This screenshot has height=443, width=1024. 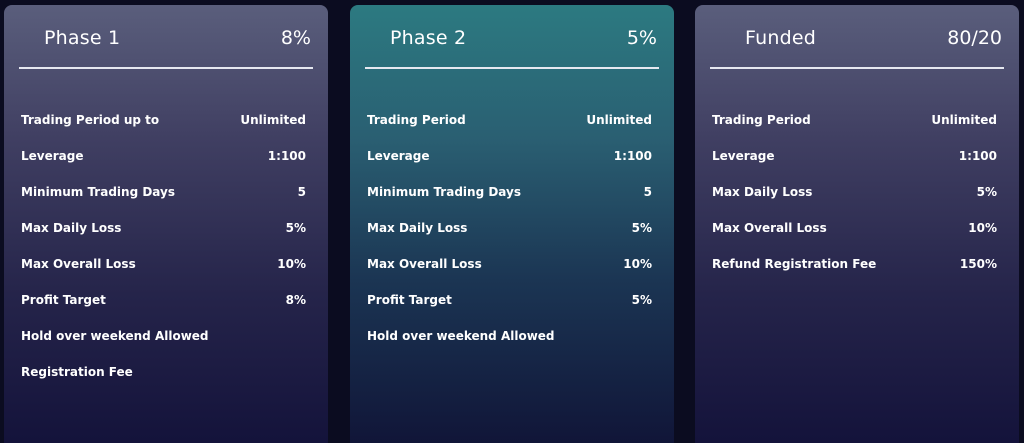 I want to click on row-value: 8%, so click(x=295, y=300).